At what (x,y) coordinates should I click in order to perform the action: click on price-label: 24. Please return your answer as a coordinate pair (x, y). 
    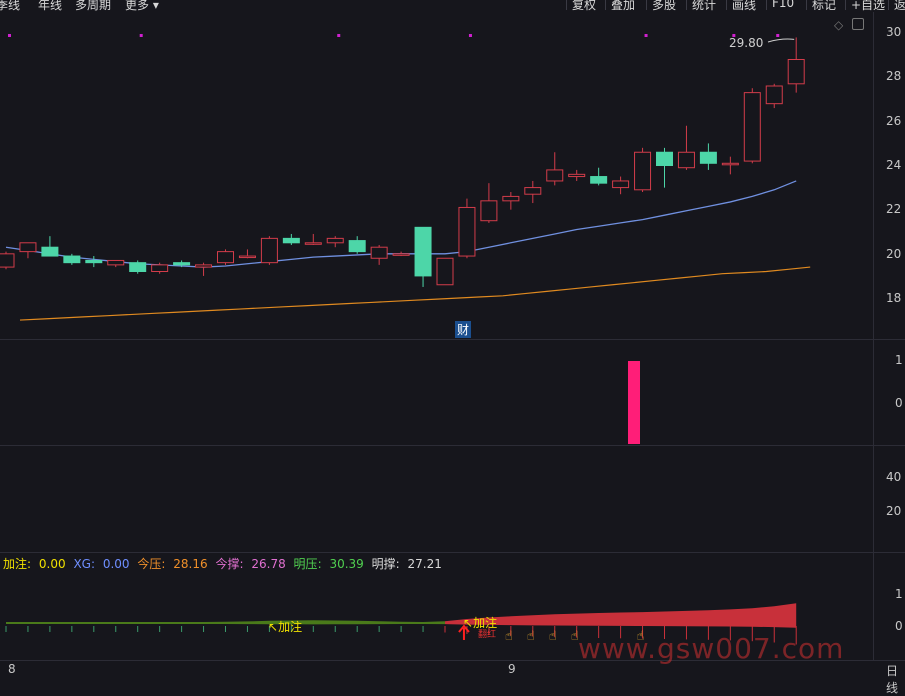
    Looking at the image, I should click on (894, 165).